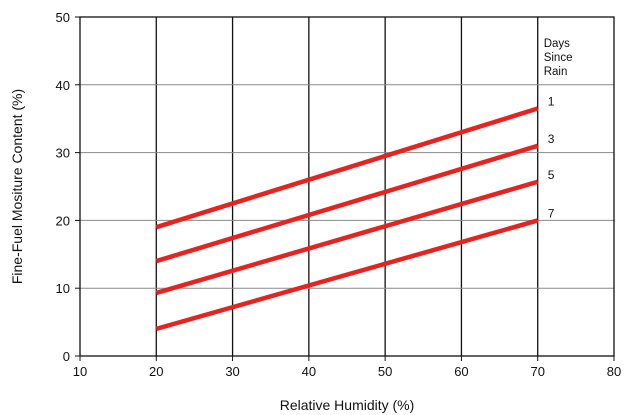  Describe the element at coordinates (385, 371) in the screenshot. I see `x-tick-label: 50` at that location.